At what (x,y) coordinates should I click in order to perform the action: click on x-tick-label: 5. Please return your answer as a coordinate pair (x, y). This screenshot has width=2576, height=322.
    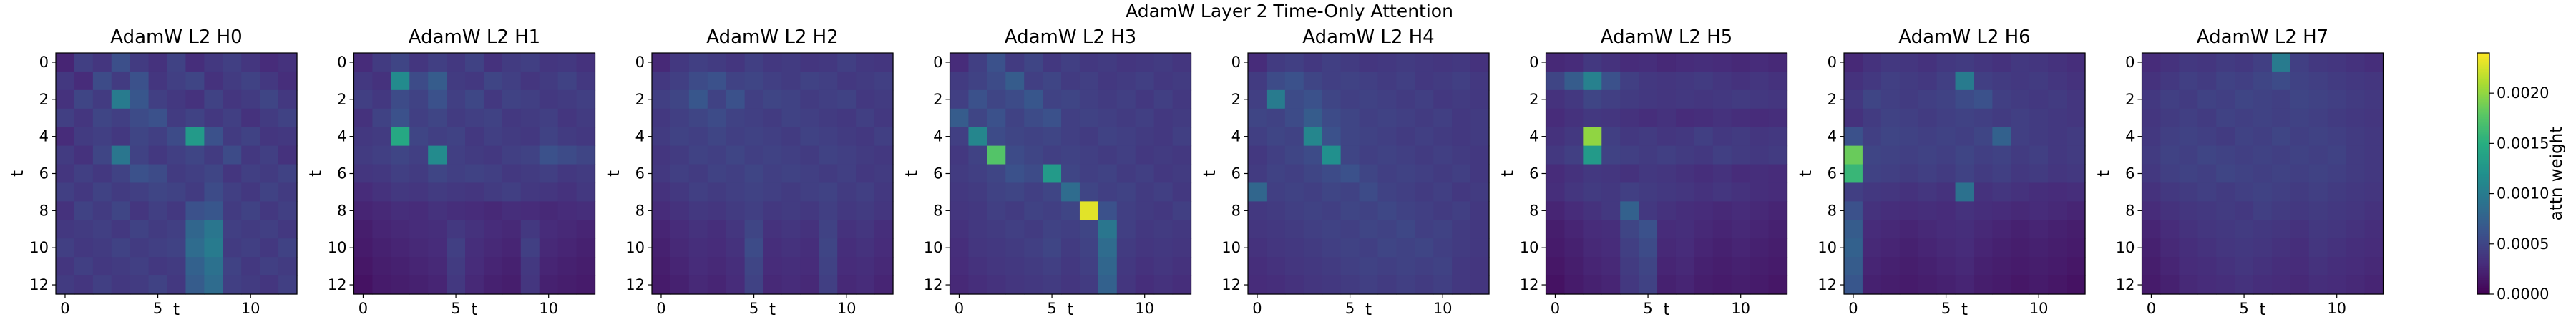
    Looking at the image, I should click on (455, 308).